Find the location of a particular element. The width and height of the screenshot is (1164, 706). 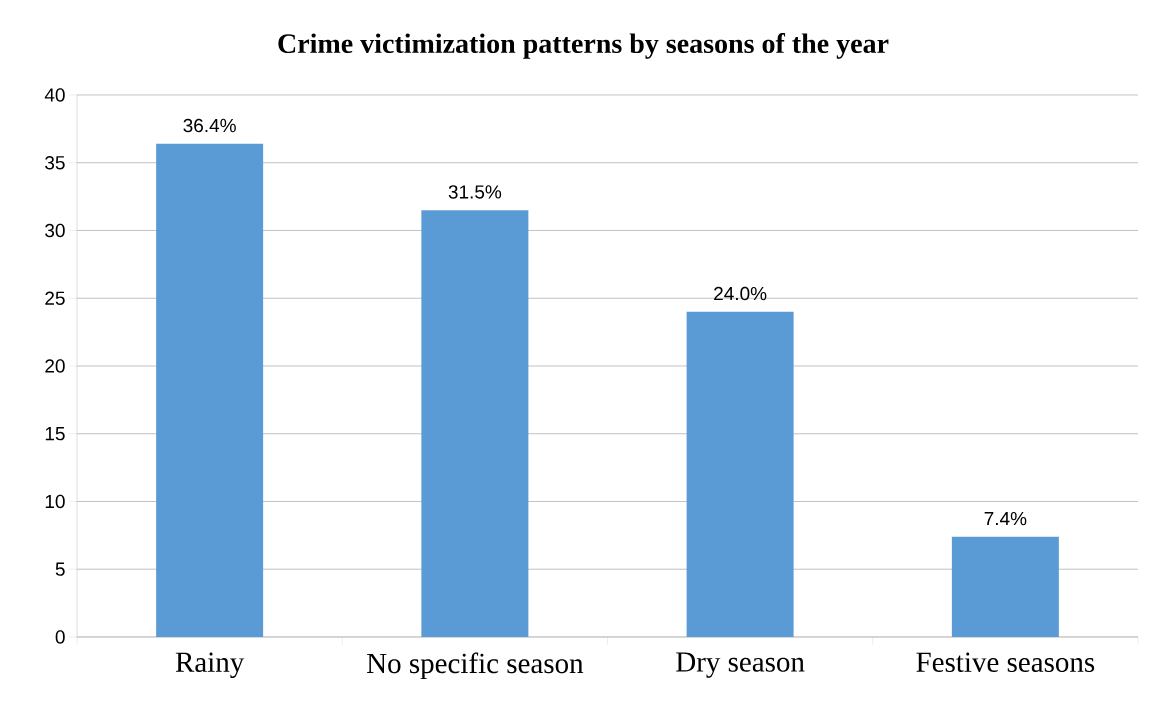

y-tick-label: 30 is located at coordinates (55, 230).